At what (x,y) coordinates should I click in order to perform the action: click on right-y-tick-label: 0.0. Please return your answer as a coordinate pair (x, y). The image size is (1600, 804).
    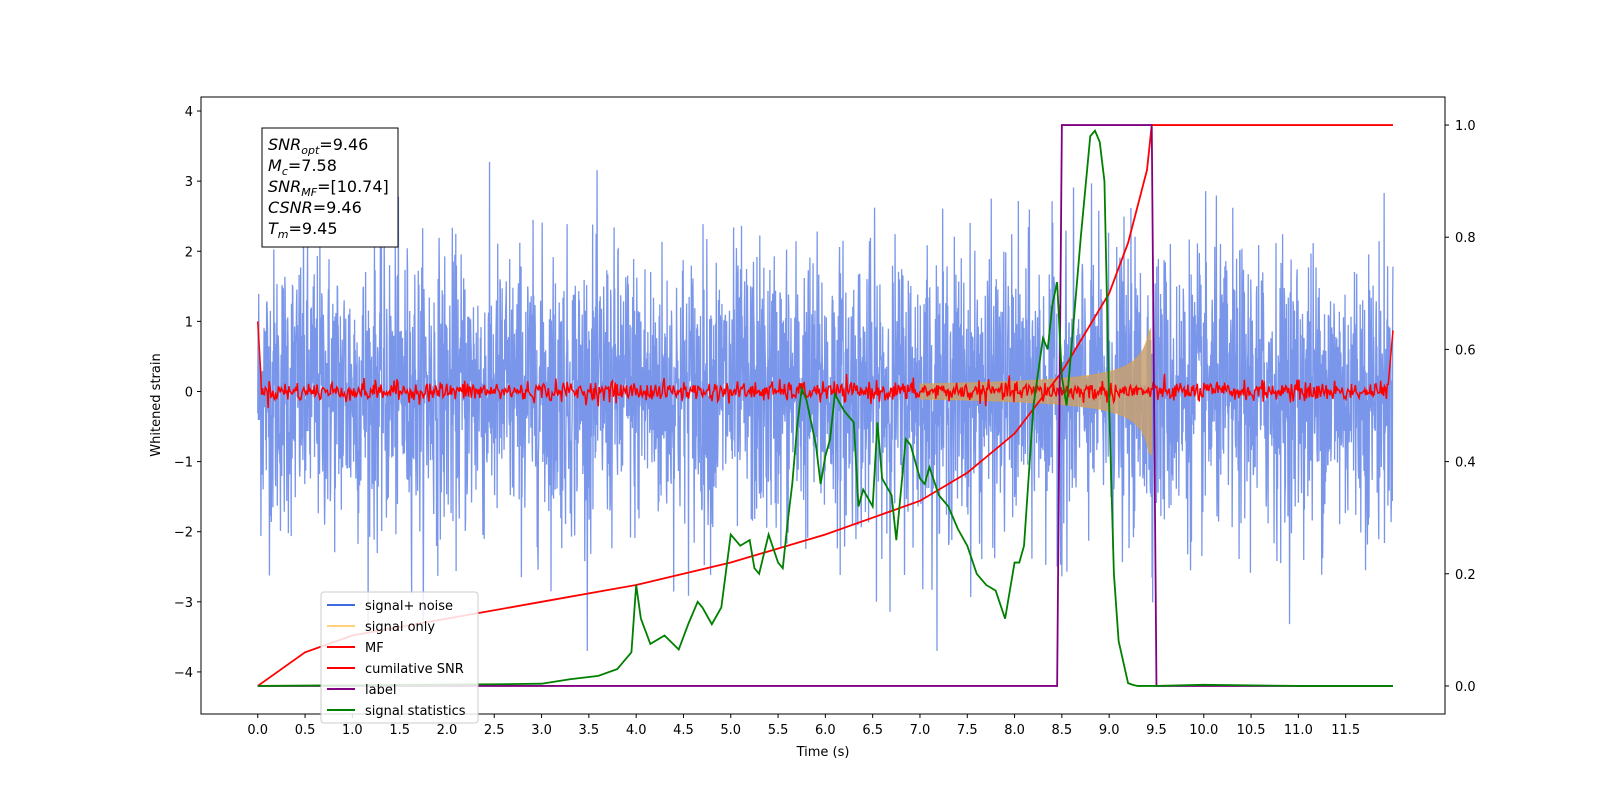
    Looking at the image, I should click on (1465, 687).